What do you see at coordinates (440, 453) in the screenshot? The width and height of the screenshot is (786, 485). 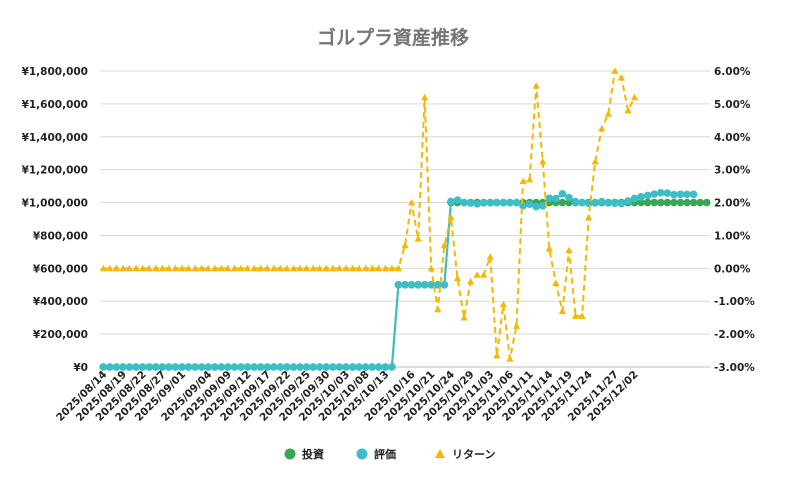 I see `legend-marker` at bounding box center [440, 453].